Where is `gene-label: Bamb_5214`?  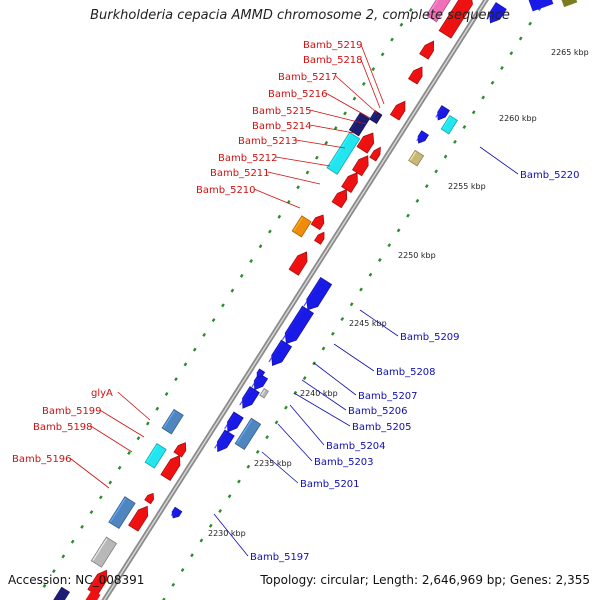
gene-label: Bamb_5214 is located at coordinates (282, 126).